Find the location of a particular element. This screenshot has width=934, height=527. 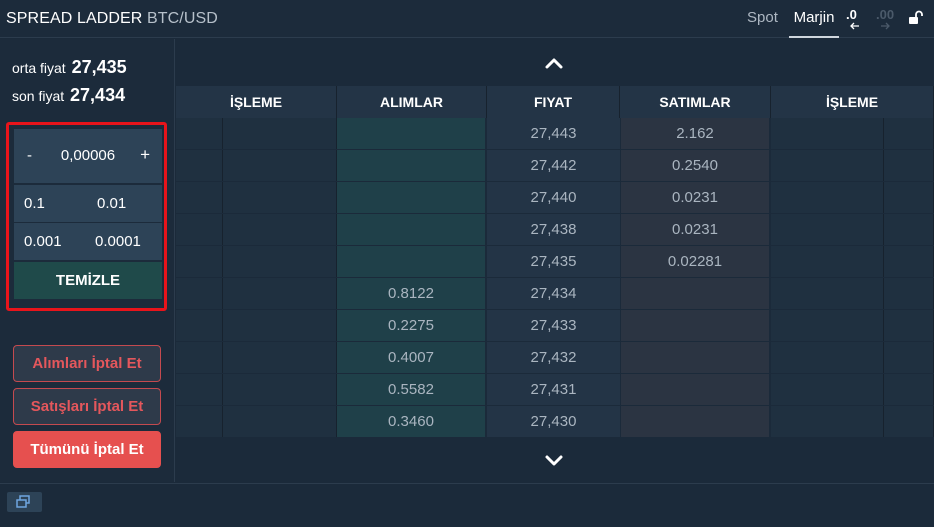

quantity-preset-button: 0.1 is located at coordinates (50, 203).